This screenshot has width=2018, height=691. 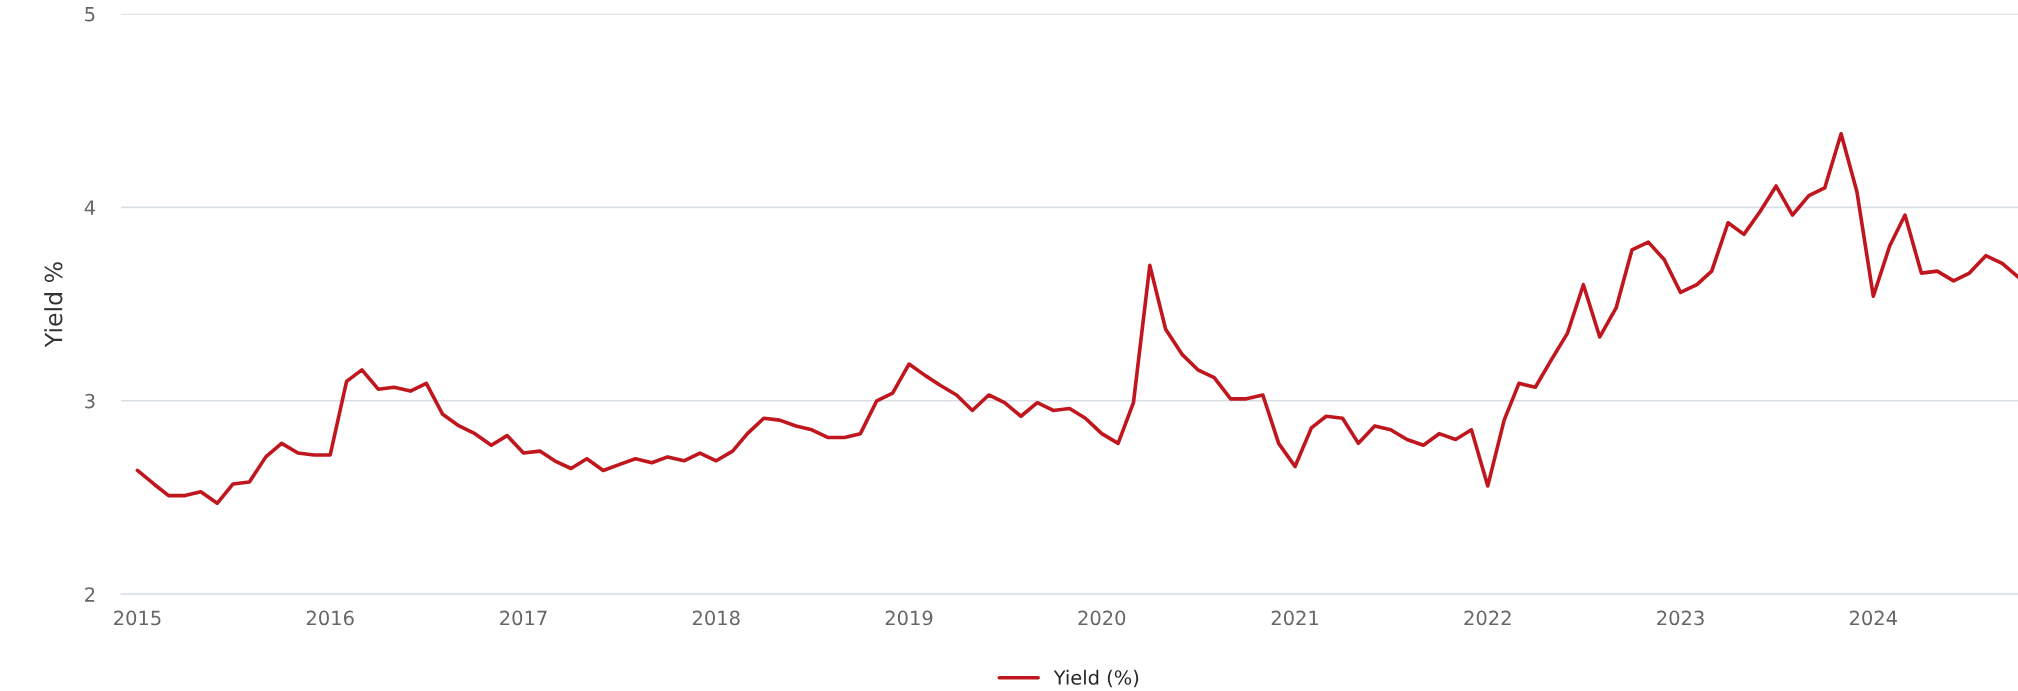 I want to click on x-tick-label: 2018, so click(x=716, y=618).